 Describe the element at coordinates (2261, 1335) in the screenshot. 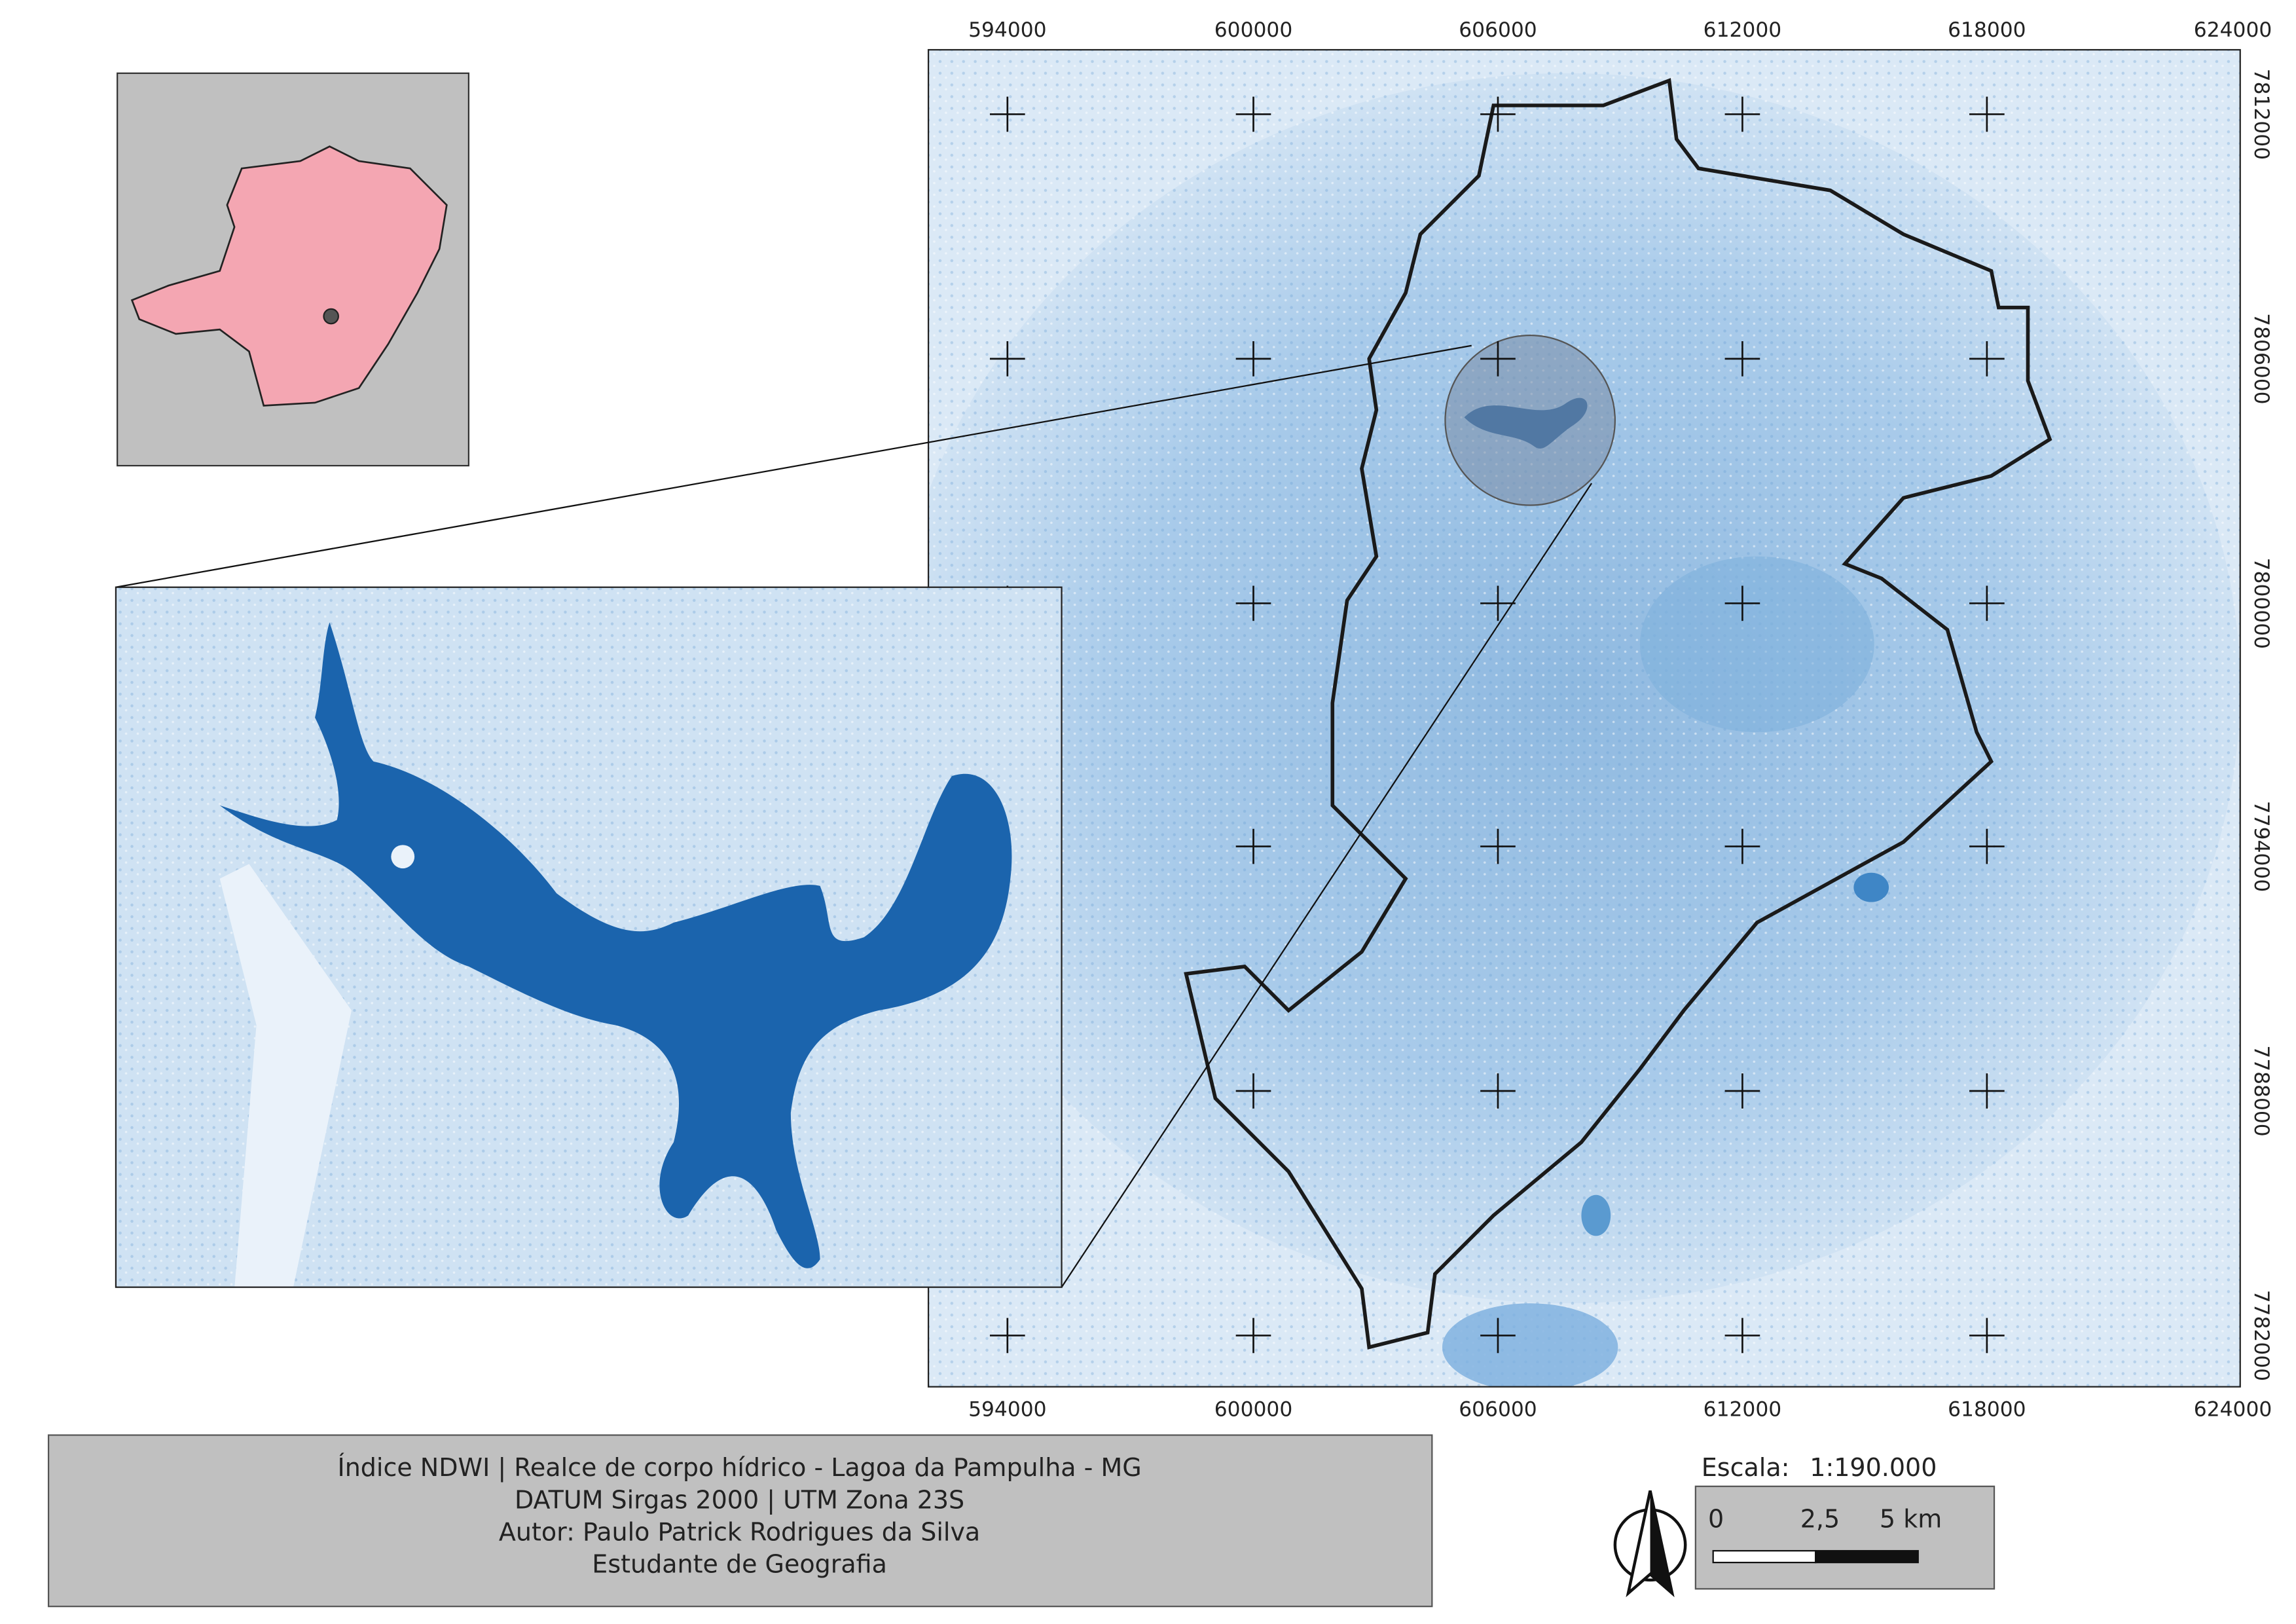

I see `y-coord-label: 7782000` at that location.